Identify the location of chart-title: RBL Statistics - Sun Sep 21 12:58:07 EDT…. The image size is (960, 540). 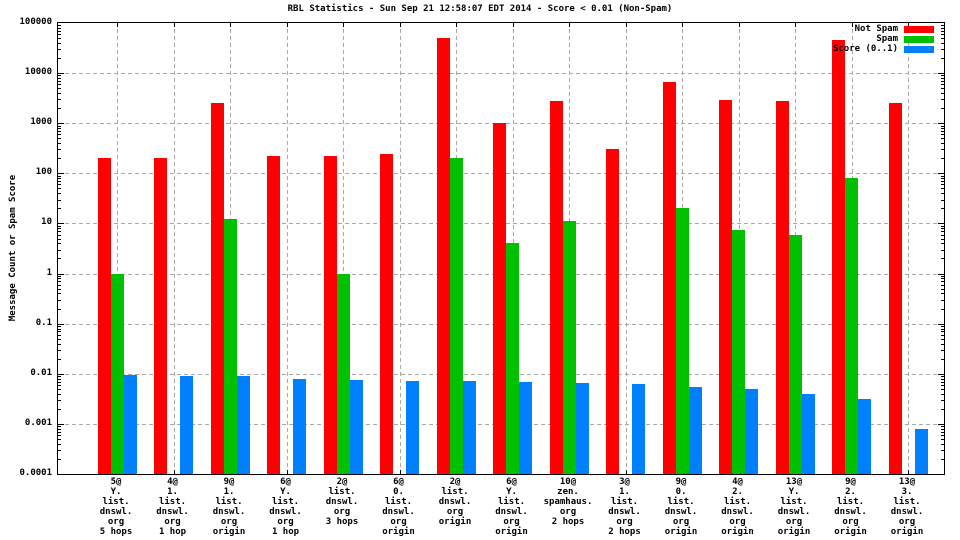
(480, 9).